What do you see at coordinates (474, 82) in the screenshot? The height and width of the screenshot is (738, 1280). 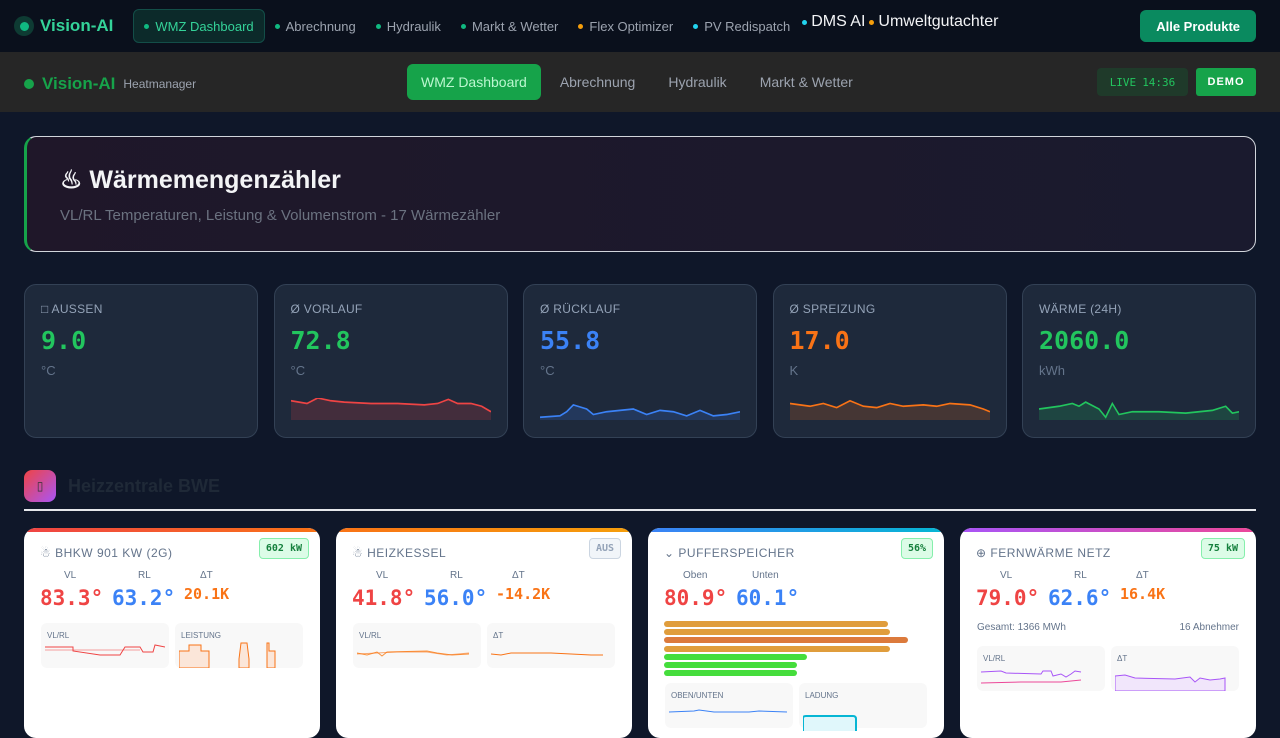 I see `nav-wmz-dashboard: WMZ Dashboard` at bounding box center [474, 82].